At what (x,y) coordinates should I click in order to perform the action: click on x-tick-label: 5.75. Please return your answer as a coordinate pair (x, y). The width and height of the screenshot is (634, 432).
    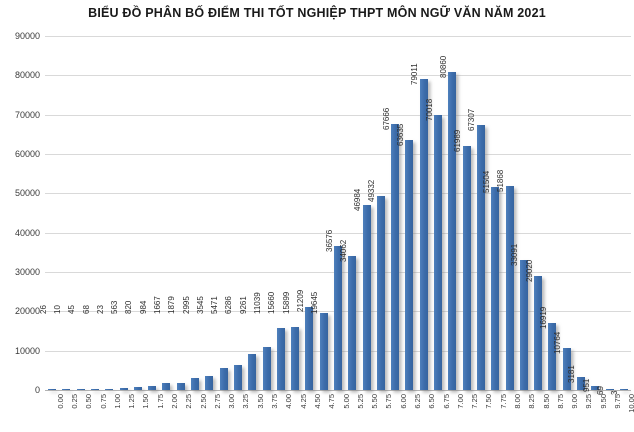
    Looking at the image, I should click on (389, 401).